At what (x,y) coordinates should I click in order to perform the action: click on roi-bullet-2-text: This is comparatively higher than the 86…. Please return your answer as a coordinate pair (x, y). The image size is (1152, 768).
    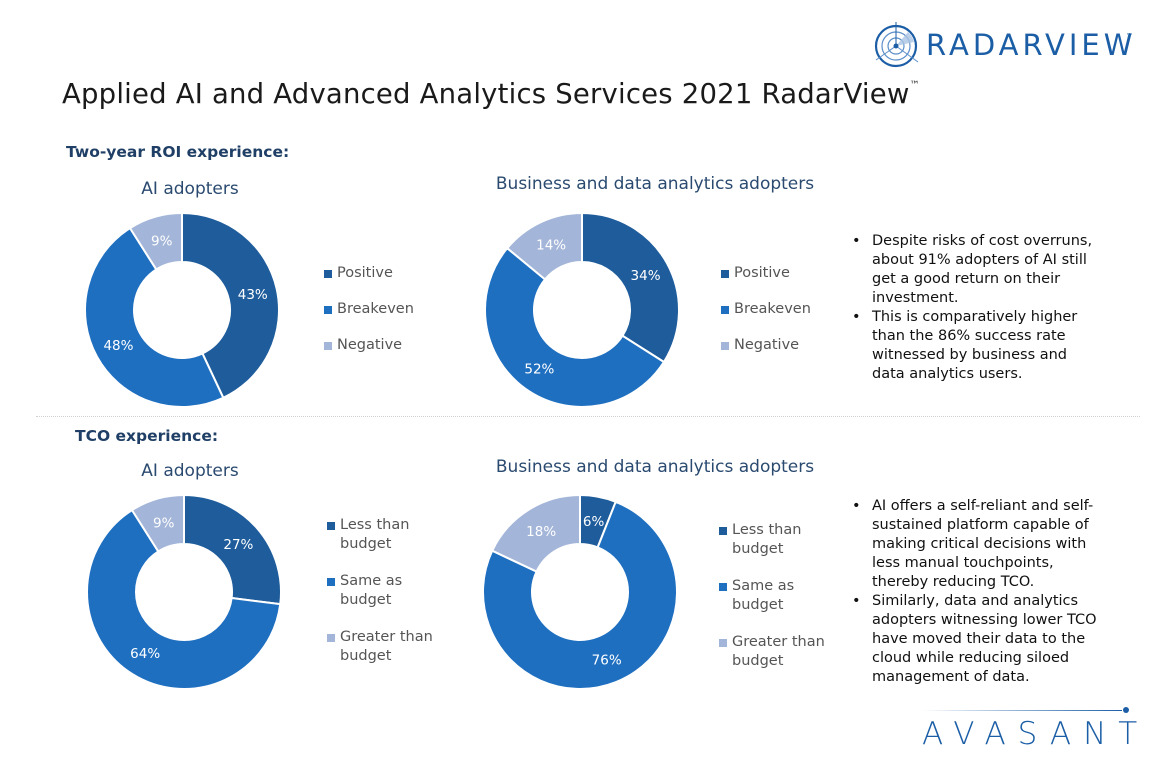
    Looking at the image, I should click on (975, 345).